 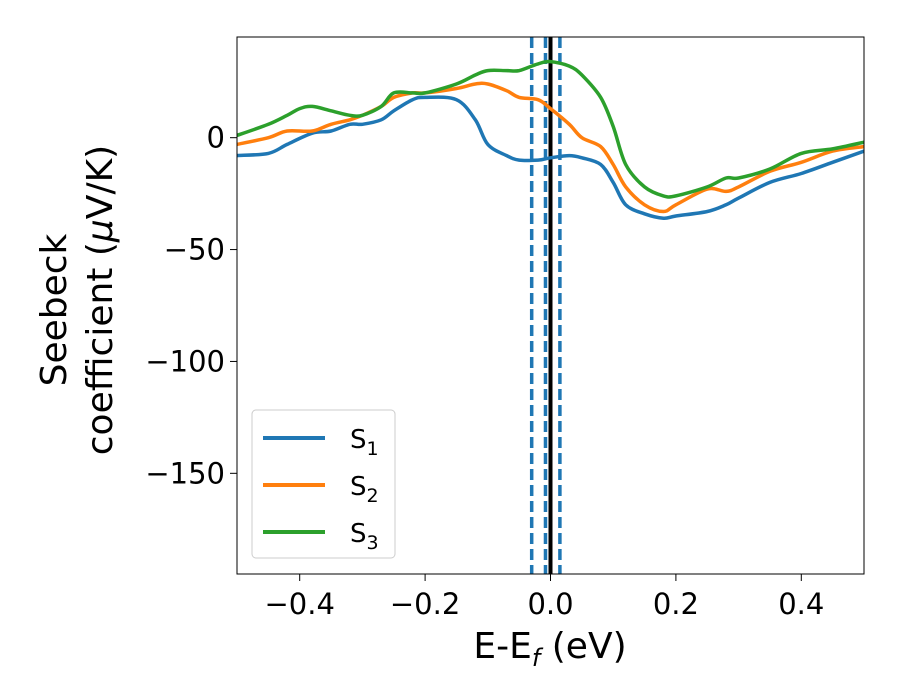 What do you see at coordinates (194, 250) in the screenshot?
I see `y-tick-label: −50` at bounding box center [194, 250].